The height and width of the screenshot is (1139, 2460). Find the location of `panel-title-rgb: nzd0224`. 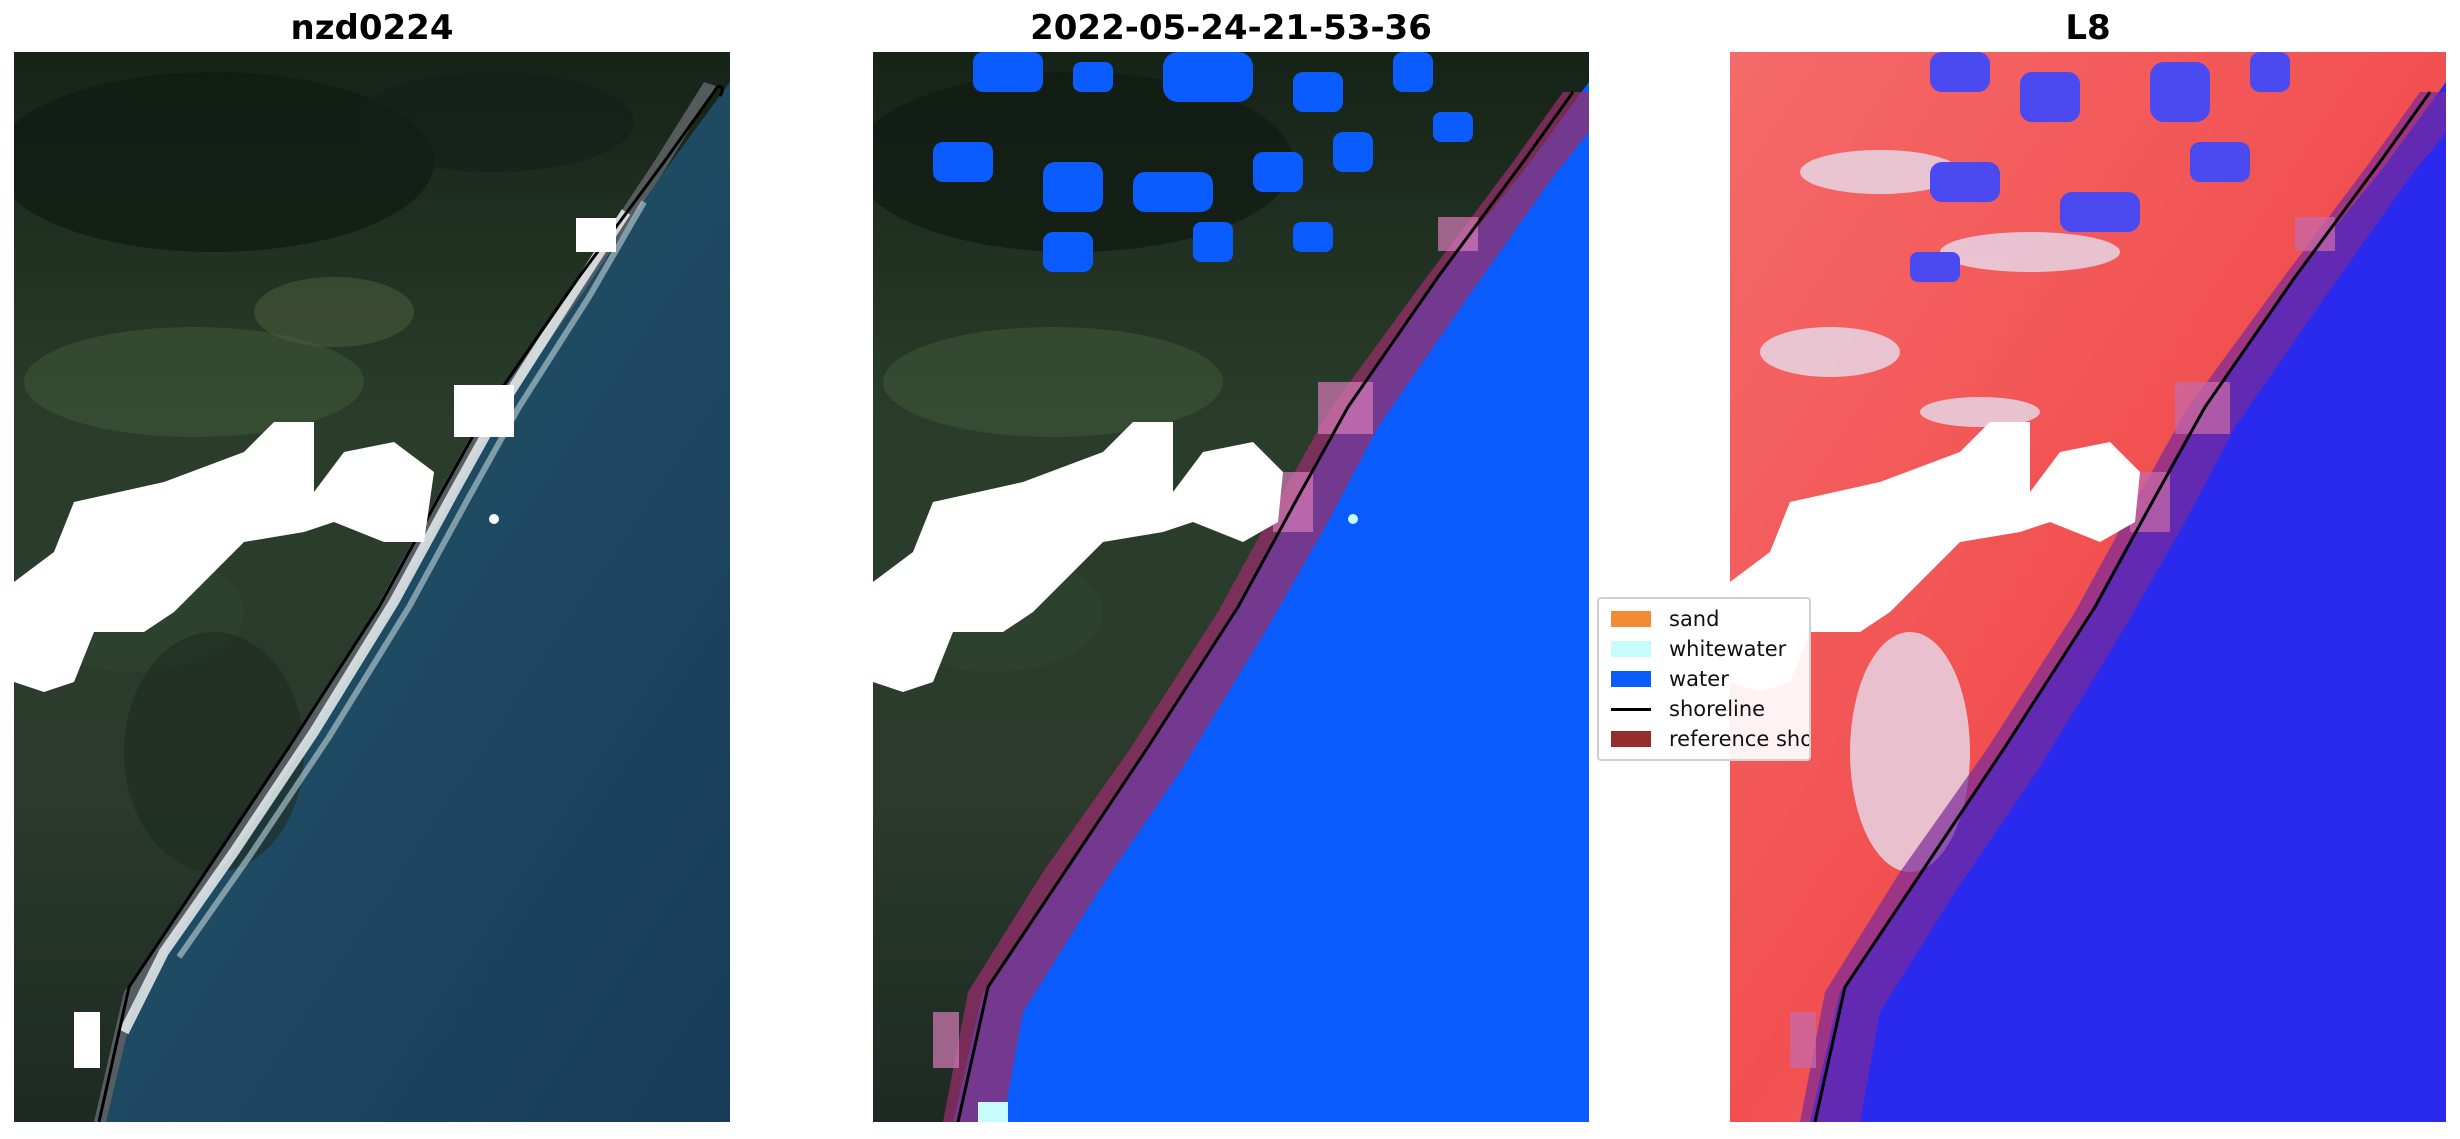

panel-title-rgb: nzd0224 is located at coordinates (372, 28).